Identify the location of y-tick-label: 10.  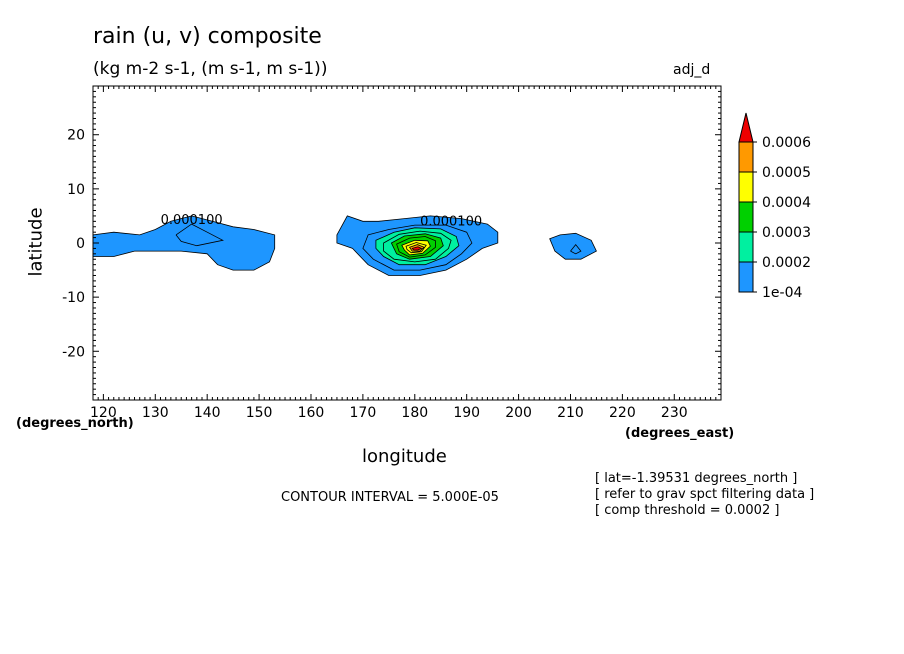
(76, 190).